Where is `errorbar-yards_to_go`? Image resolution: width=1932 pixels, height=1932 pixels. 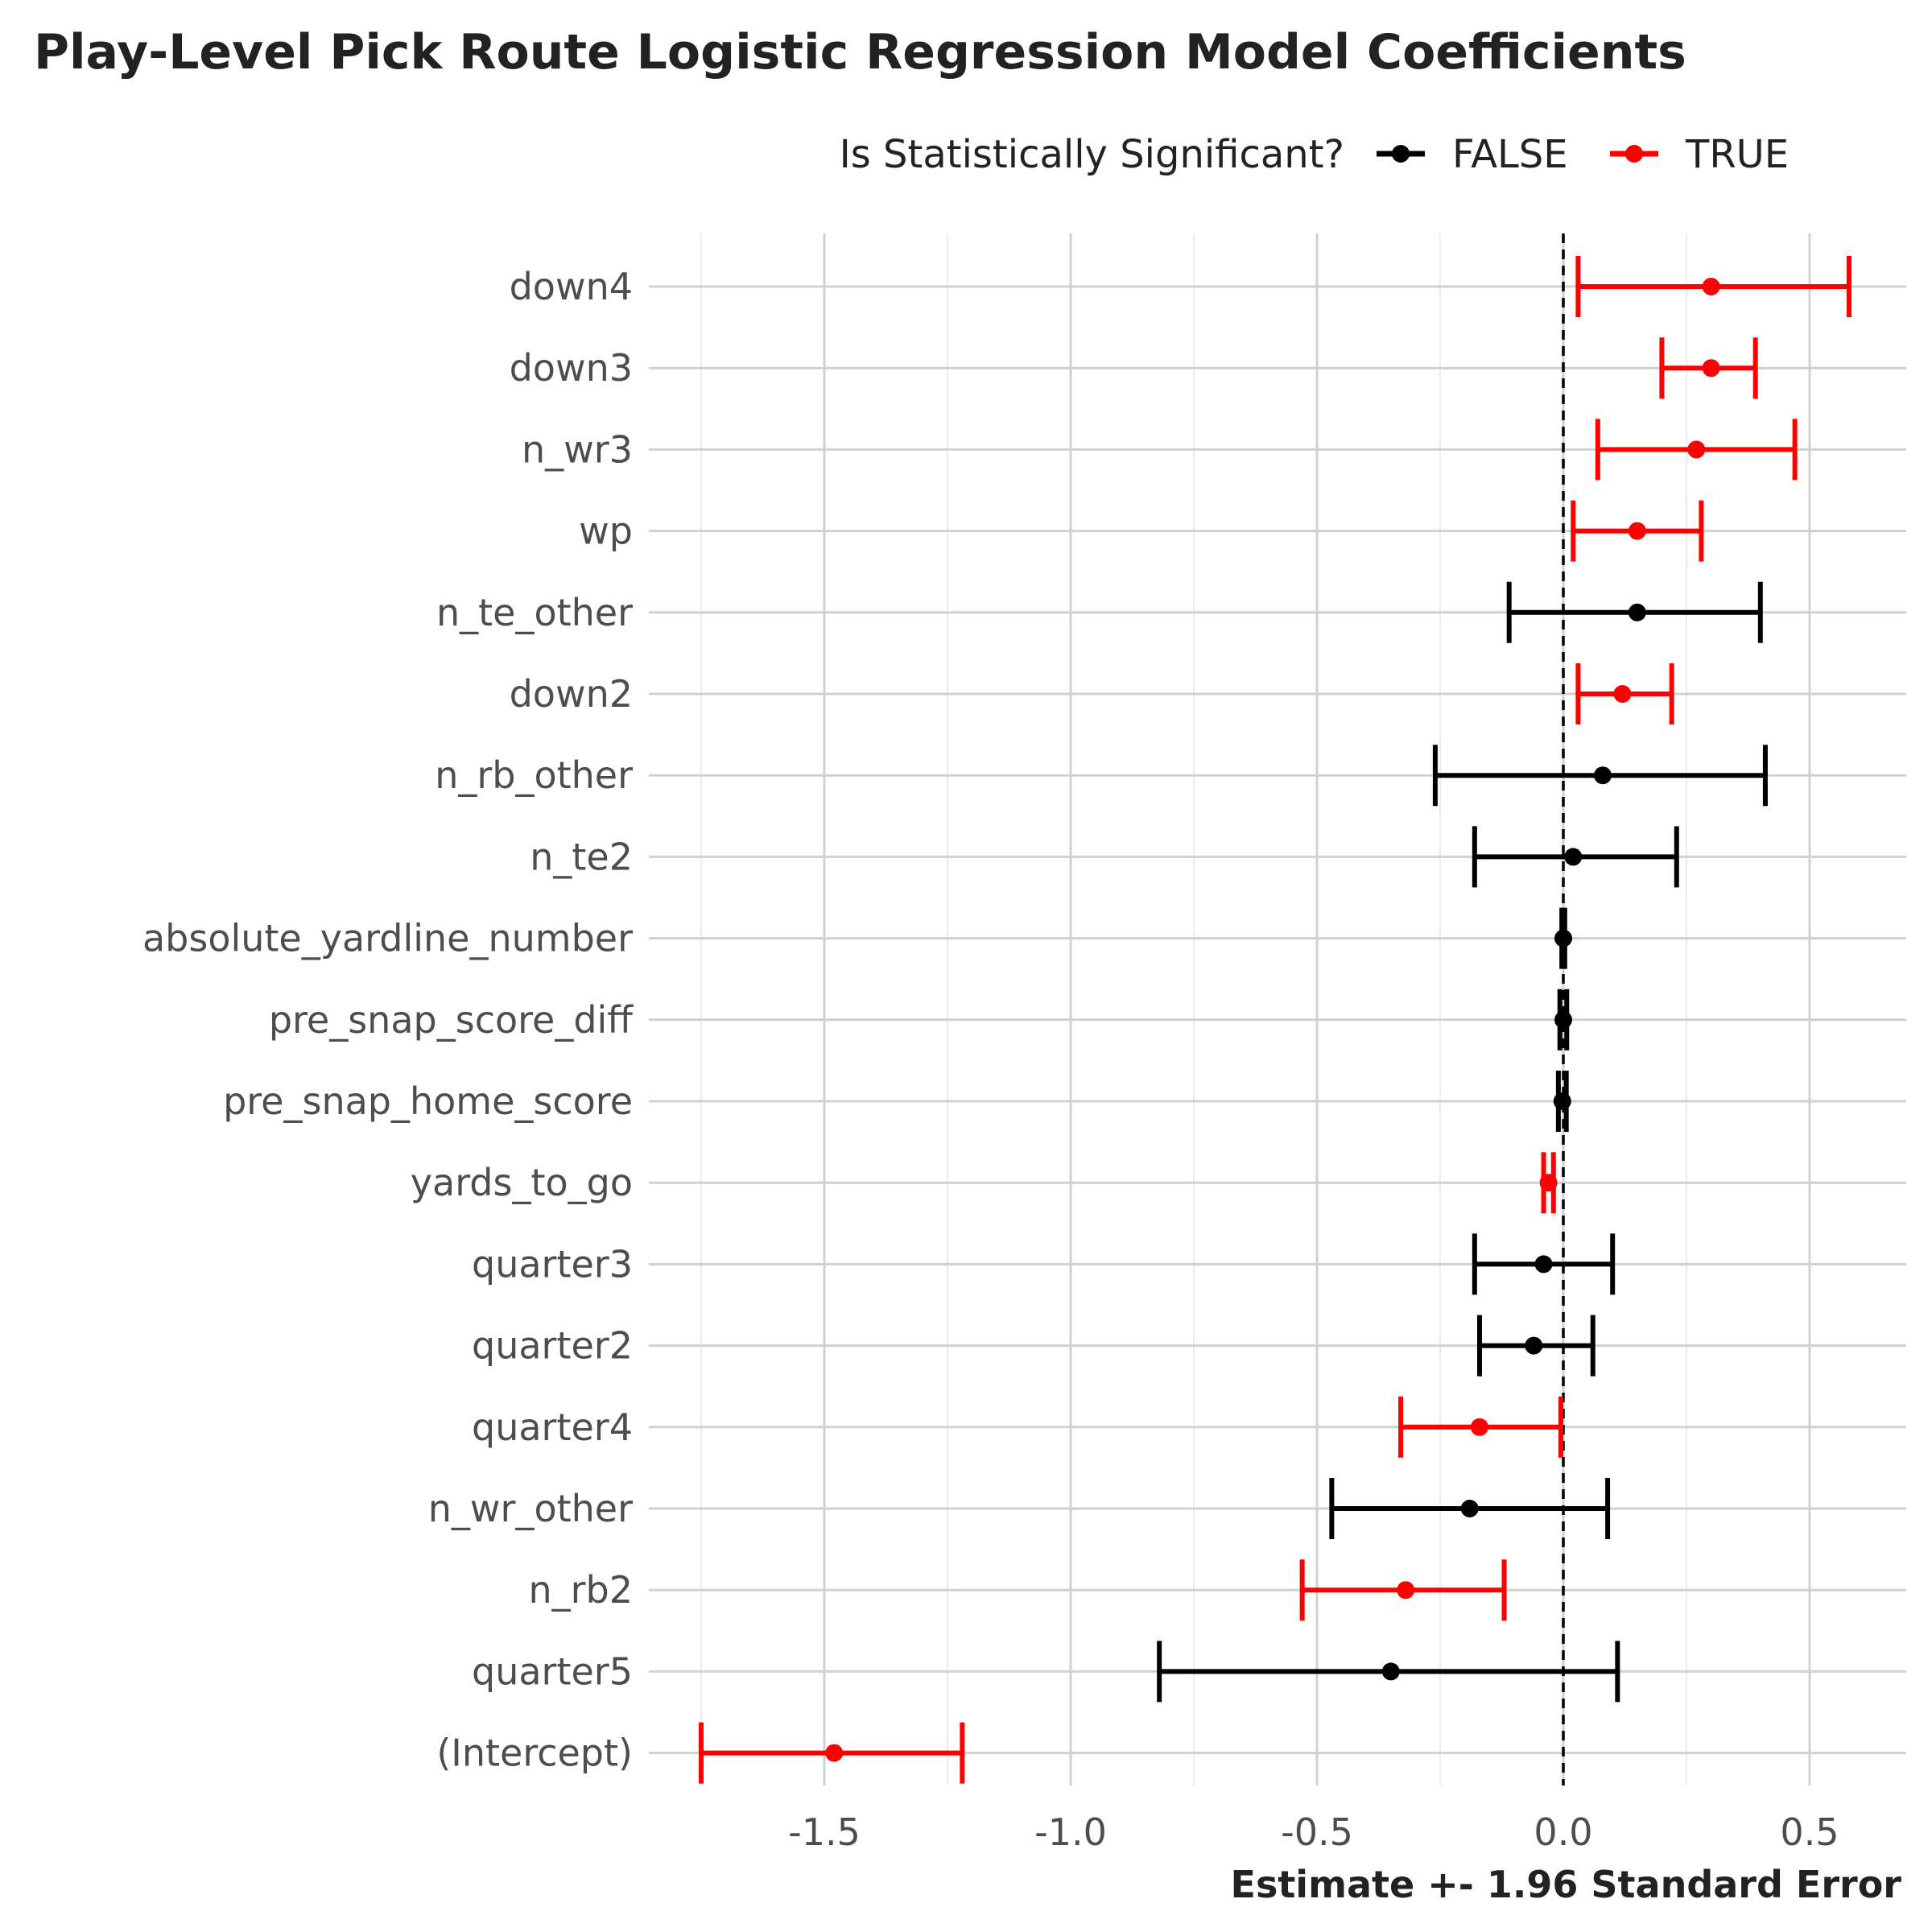
errorbar-yards_to_go is located at coordinates (1548, 1183).